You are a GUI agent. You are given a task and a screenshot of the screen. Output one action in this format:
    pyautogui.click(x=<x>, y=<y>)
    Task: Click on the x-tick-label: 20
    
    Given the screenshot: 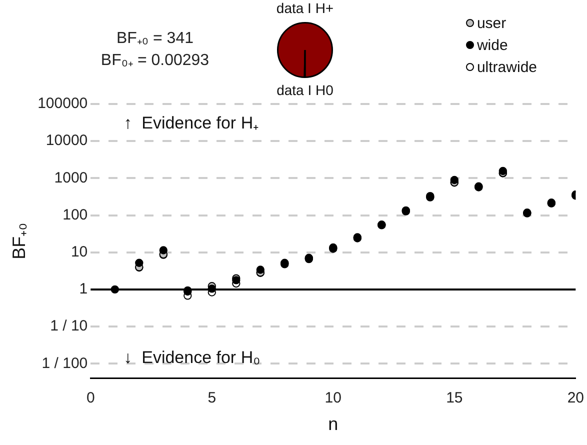 What is the action you would take?
    pyautogui.click(x=575, y=398)
    